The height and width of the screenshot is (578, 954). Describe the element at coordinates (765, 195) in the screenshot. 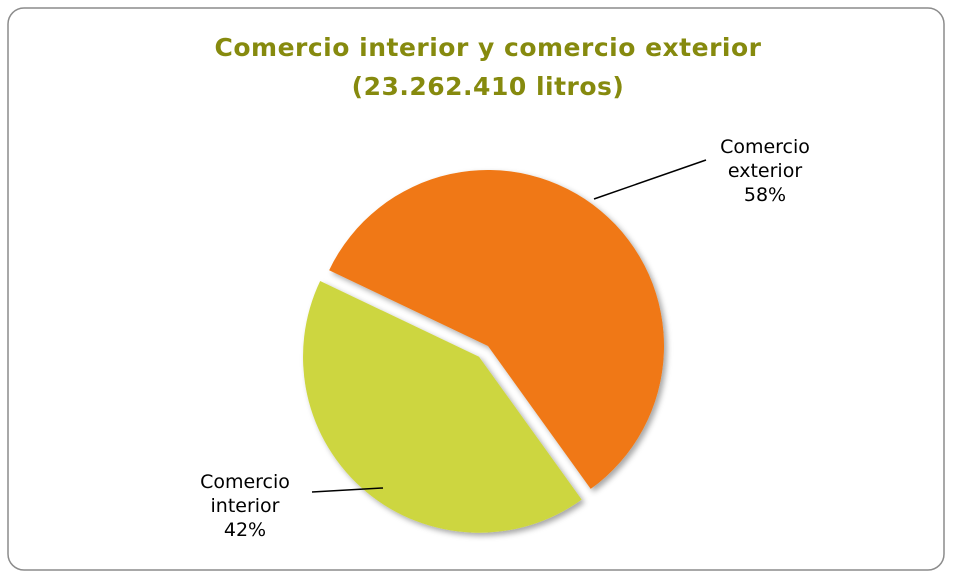

I see `value-label: 58%` at that location.